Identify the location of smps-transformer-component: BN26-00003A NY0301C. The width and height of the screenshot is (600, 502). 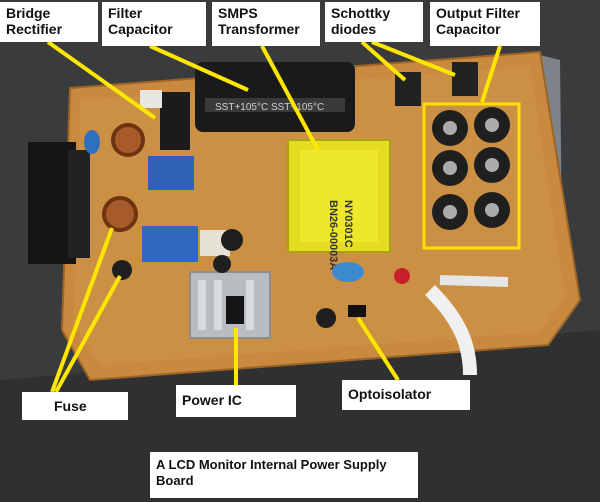
(339, 204).